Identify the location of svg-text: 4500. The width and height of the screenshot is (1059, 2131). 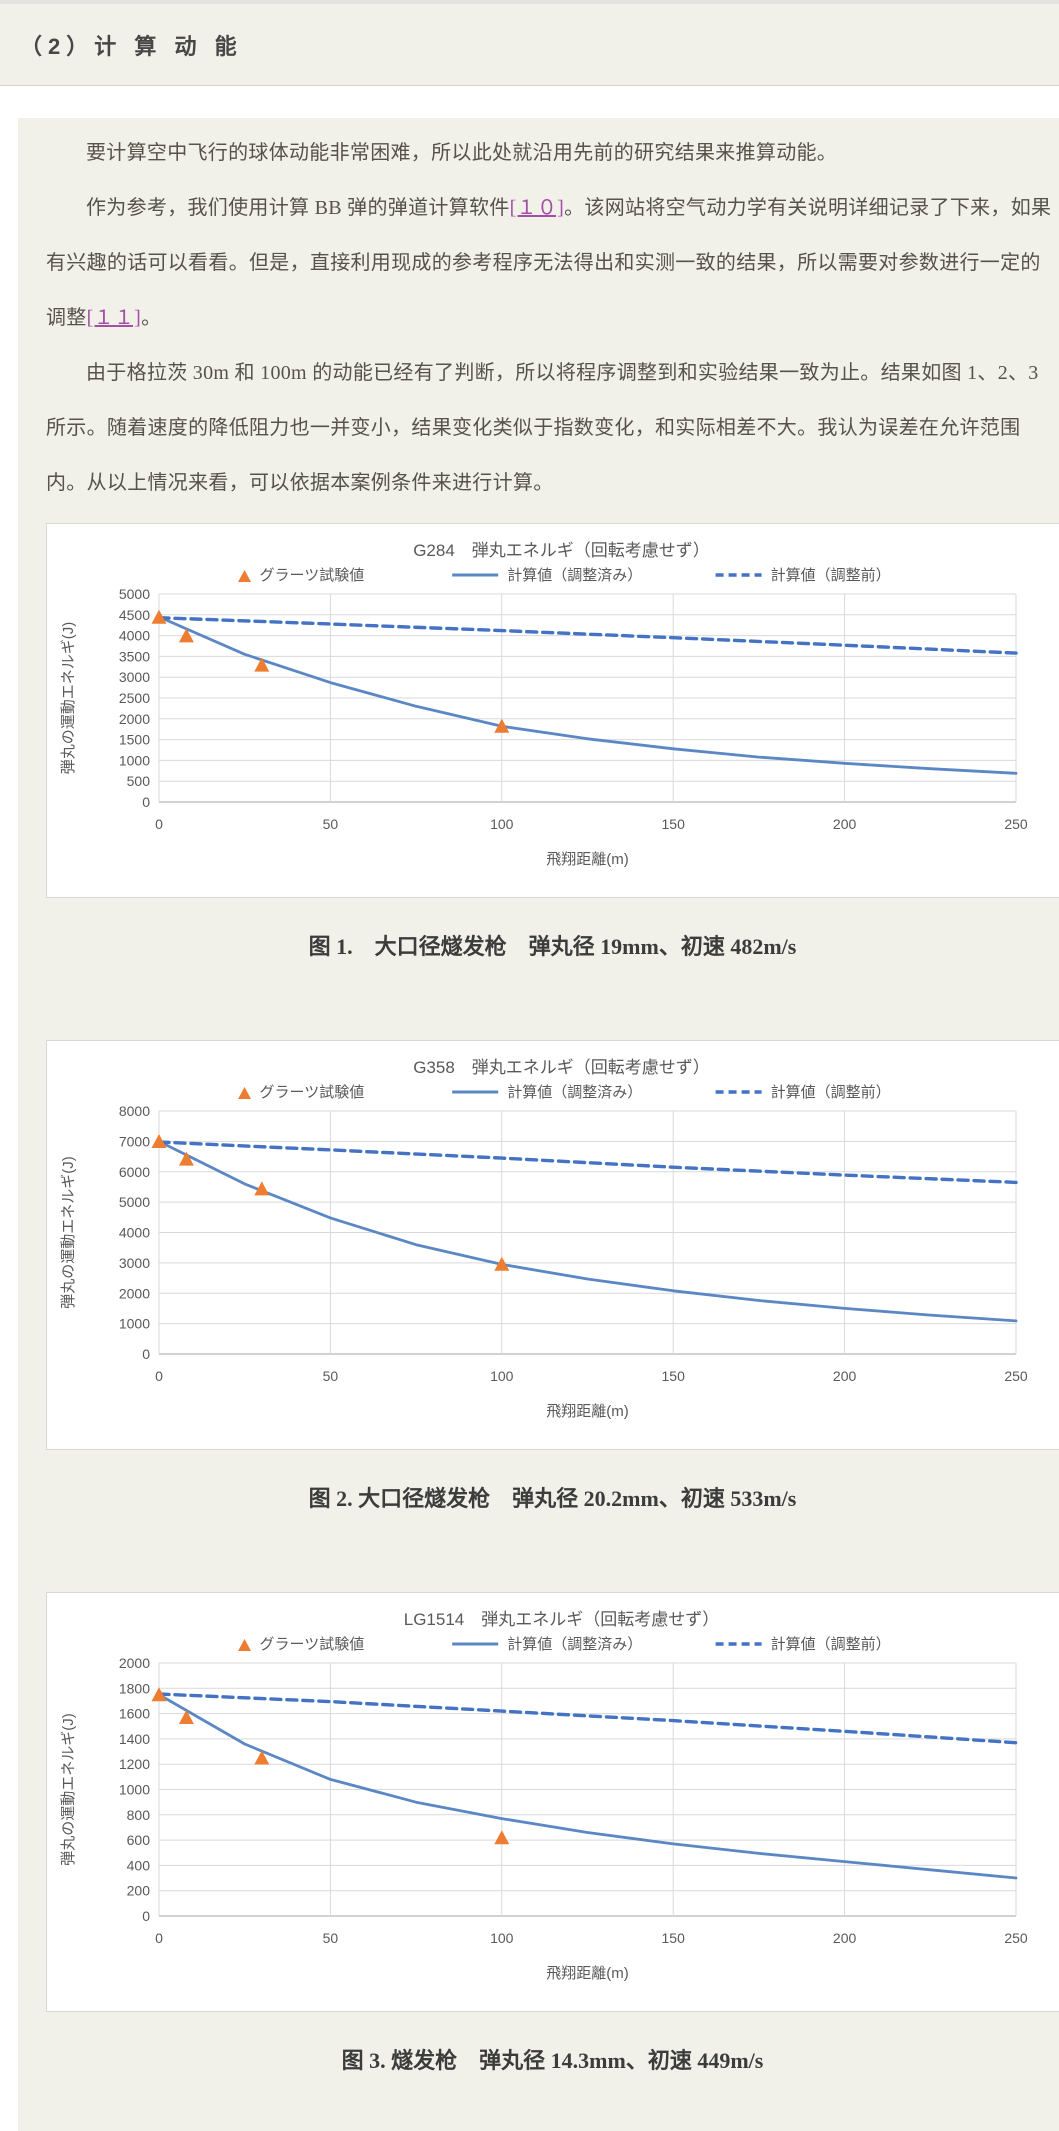
(134, 615).